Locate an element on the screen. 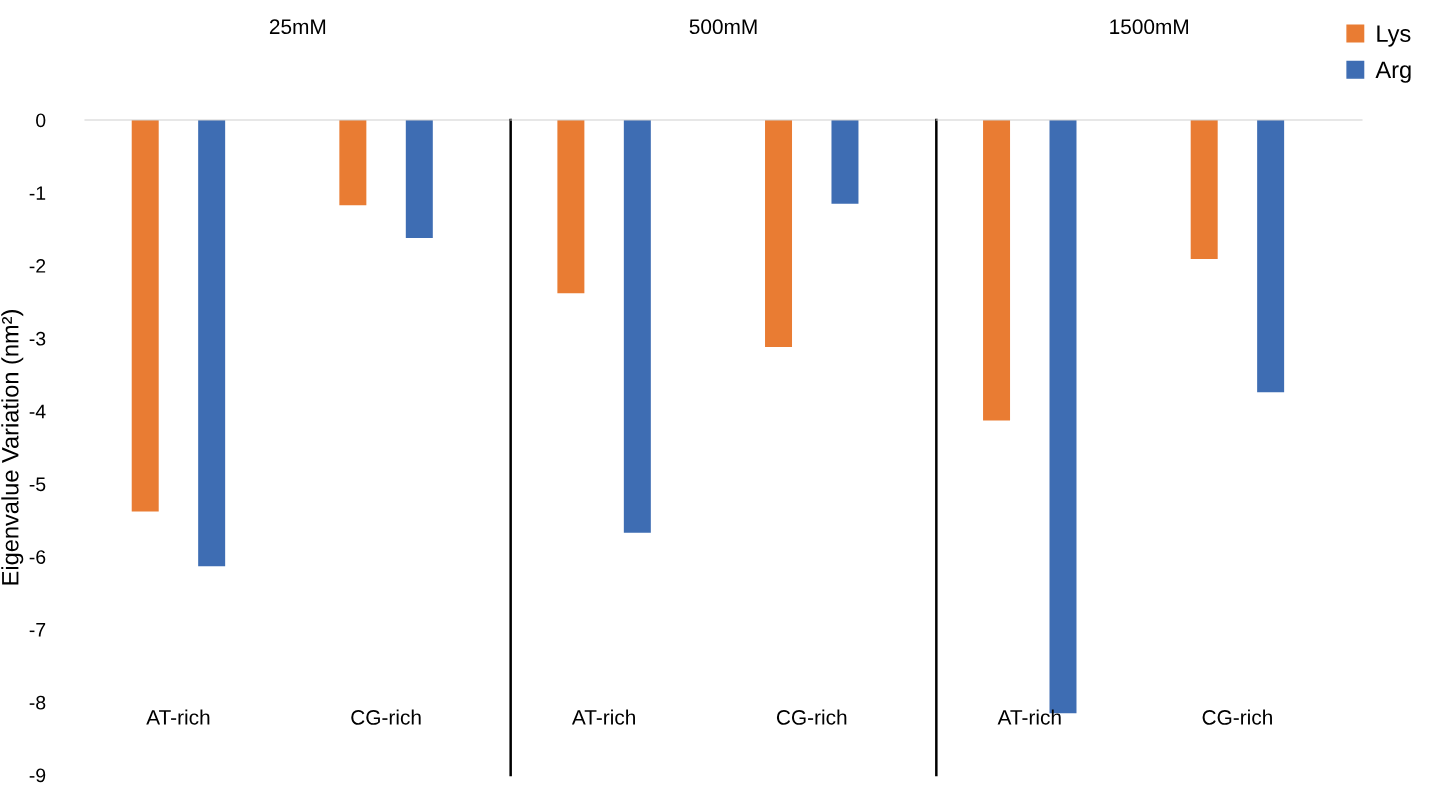 This screenshot has width=1436, height=790. y-tick-label: -5 is located at coordinates (37, 484).